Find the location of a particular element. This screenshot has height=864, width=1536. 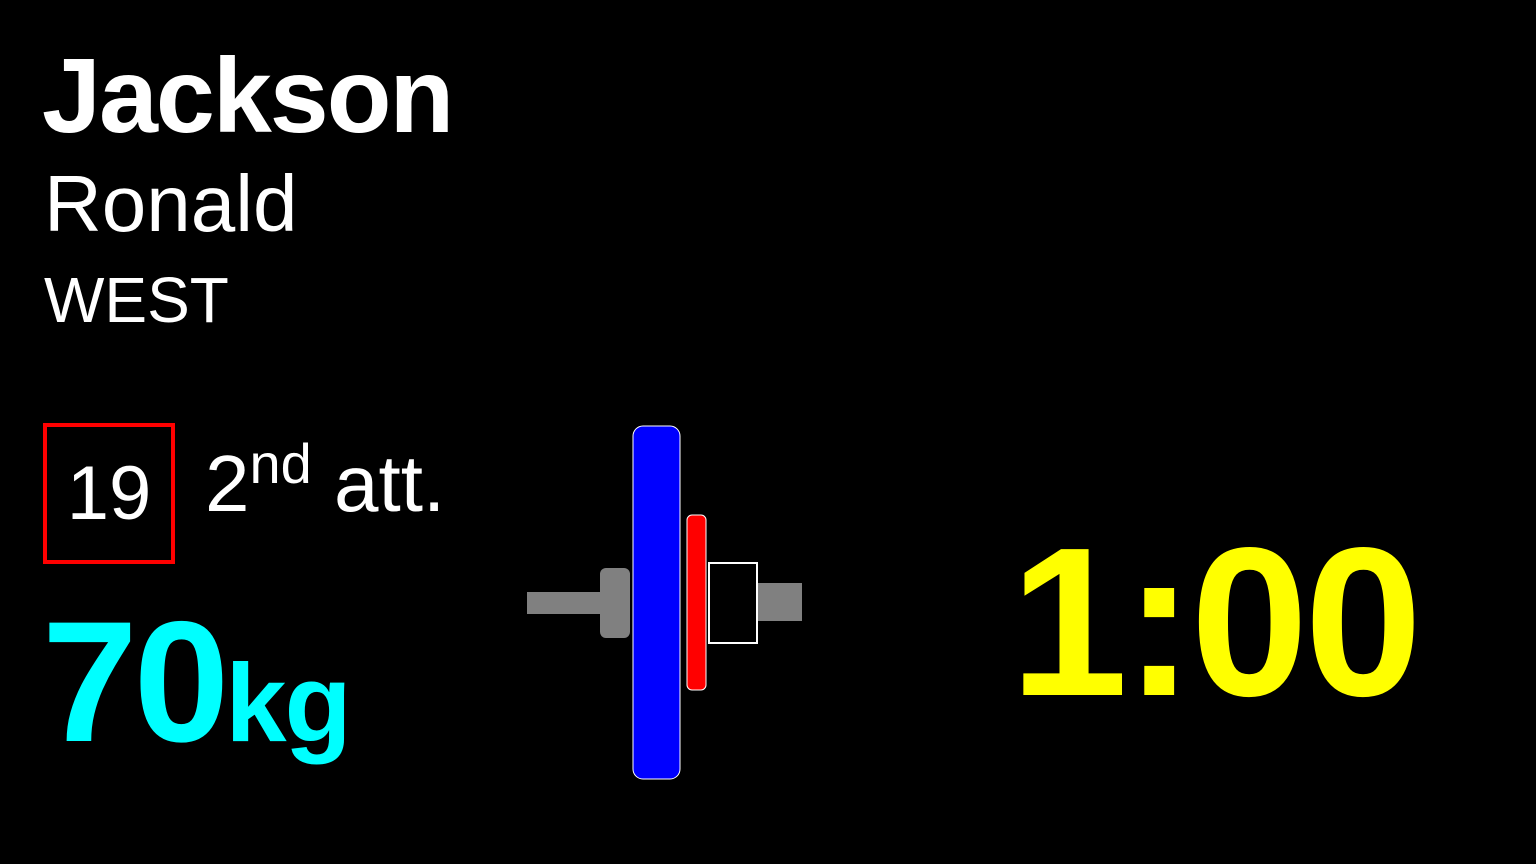

start-number: 19 is located at coordinates (109, 493).